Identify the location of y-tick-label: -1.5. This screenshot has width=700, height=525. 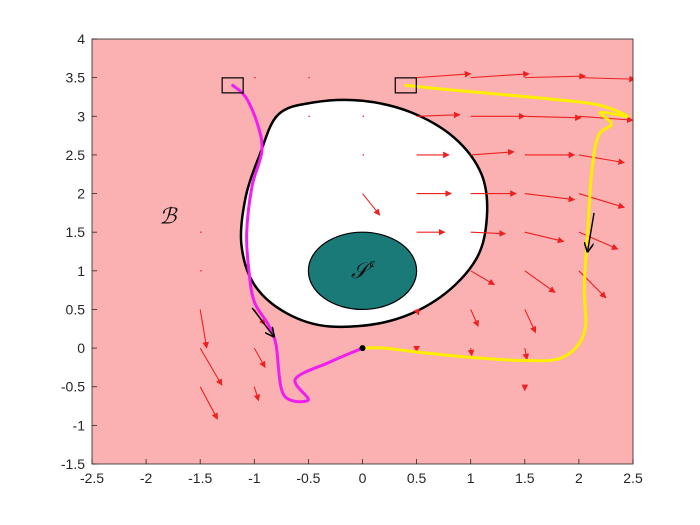
(73, 464).